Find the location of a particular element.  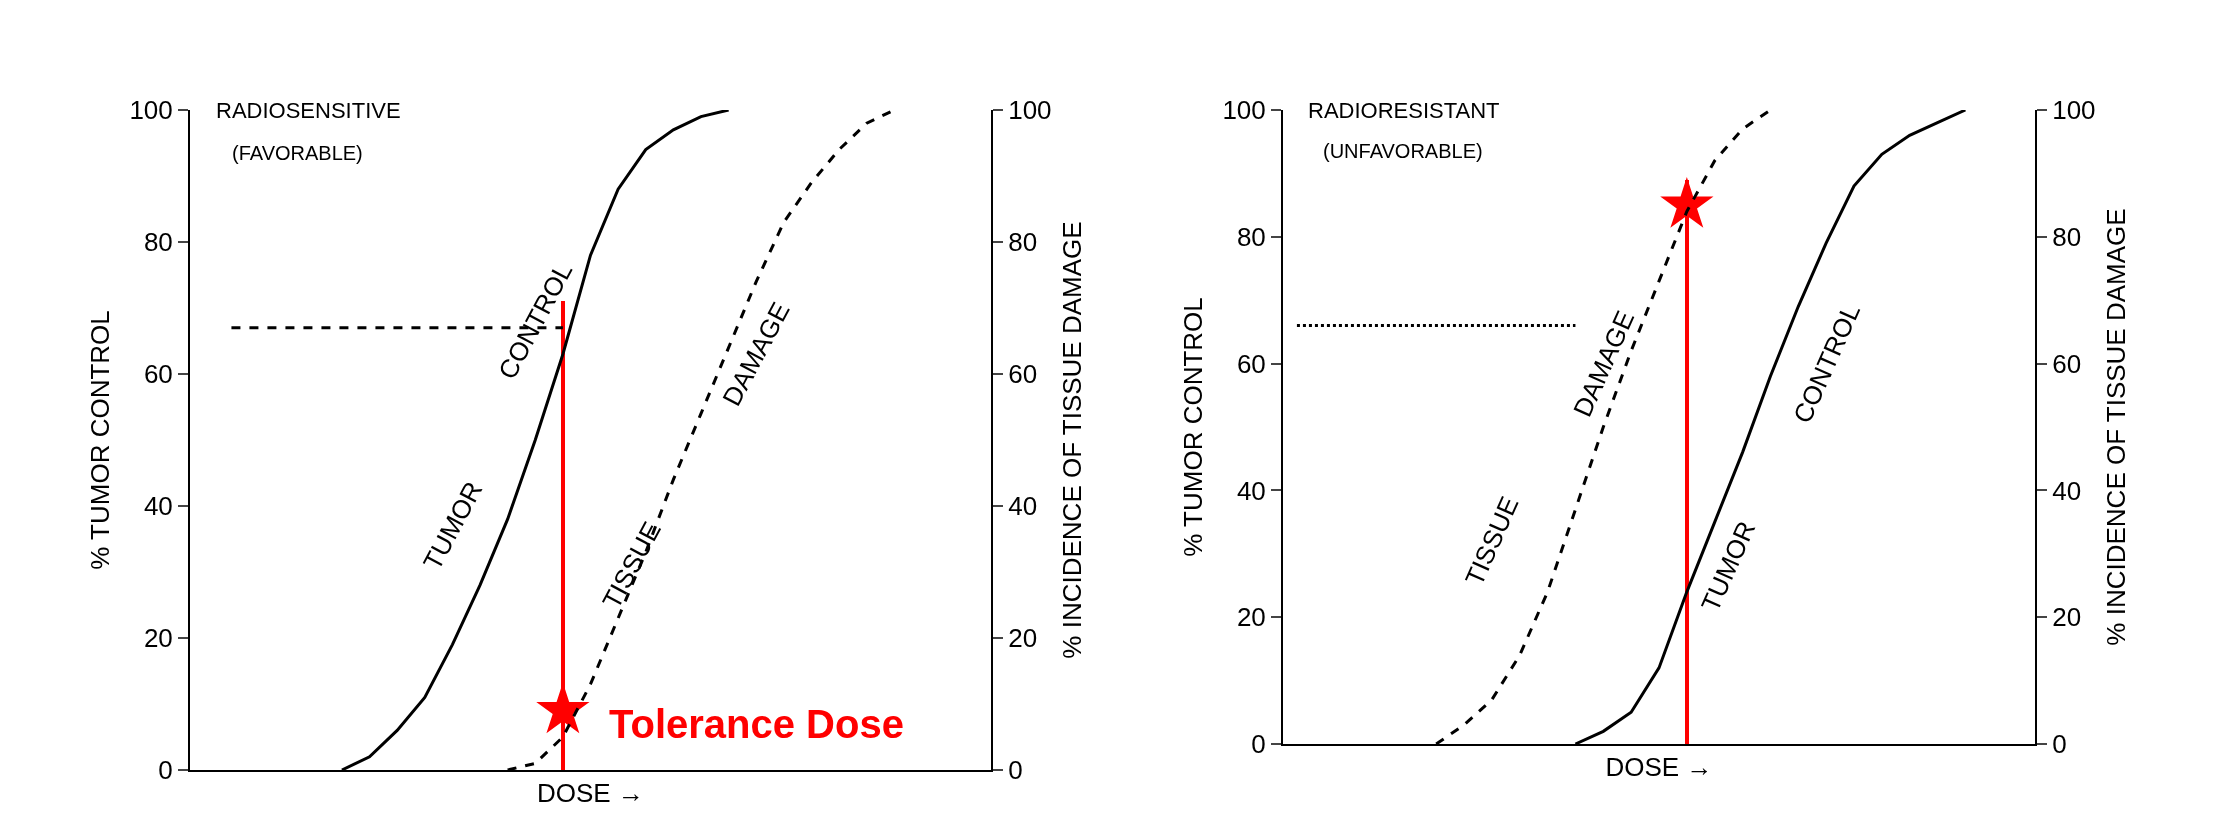

text: (UNFAVORABLE) is located at coordinates (1403, 151).